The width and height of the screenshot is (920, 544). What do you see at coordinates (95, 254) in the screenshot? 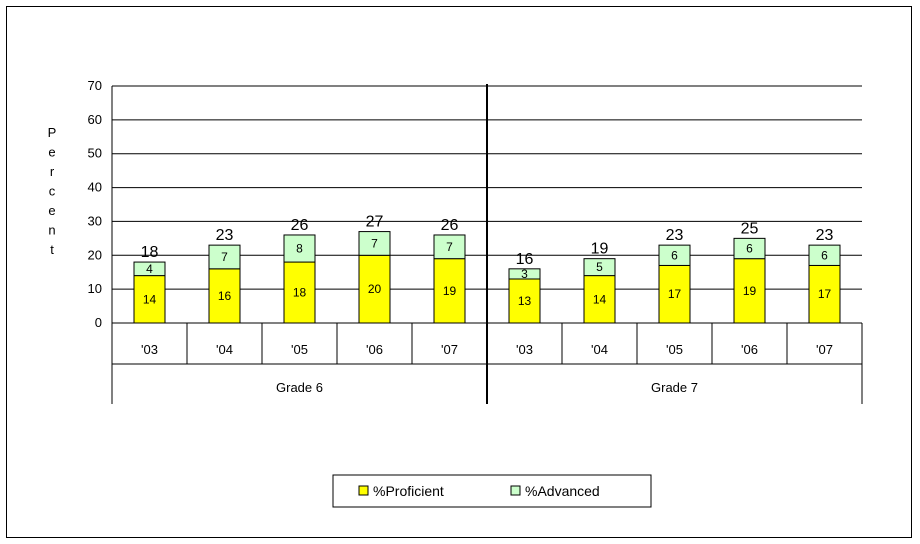
I see `y-tick-label: 20` at bounding box center [95, 254].